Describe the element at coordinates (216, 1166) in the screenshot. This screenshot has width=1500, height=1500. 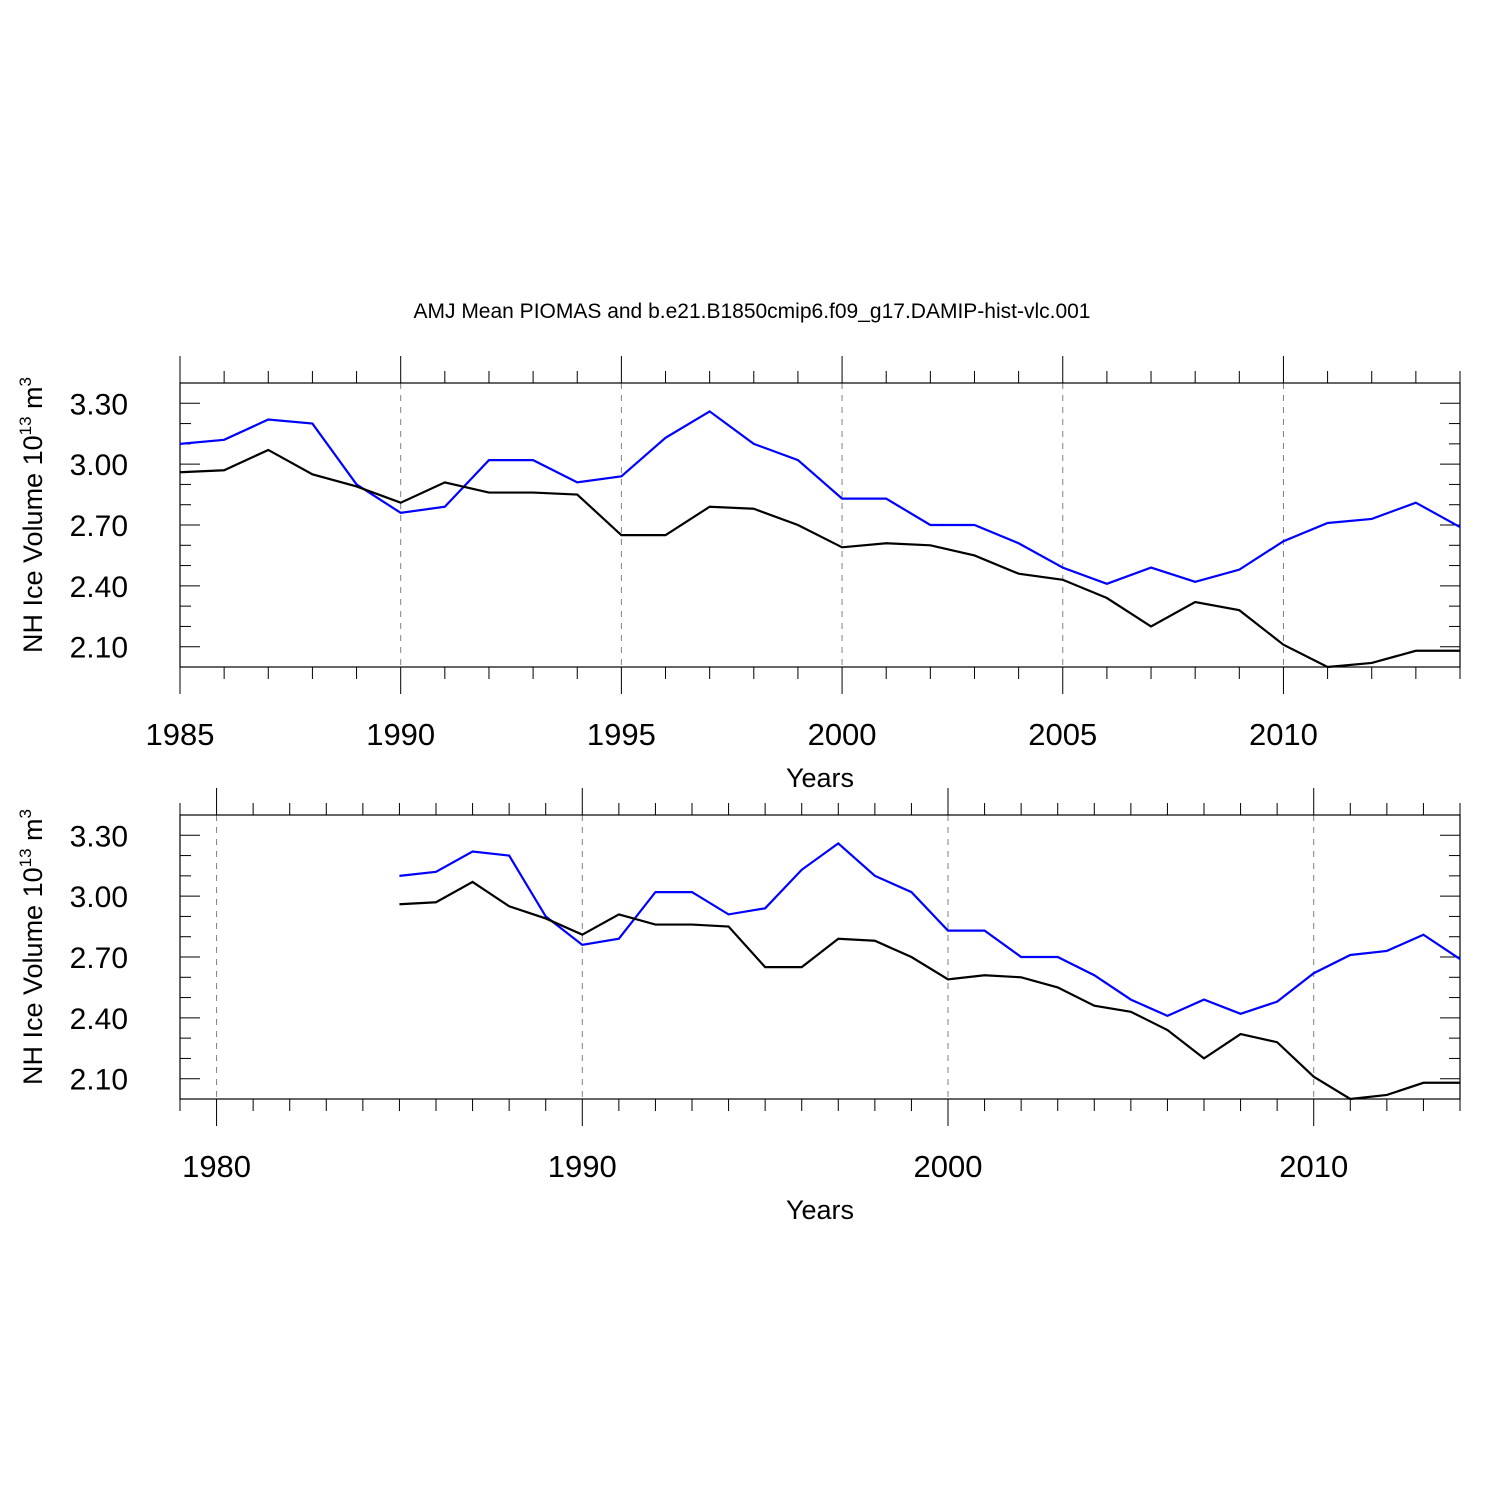
I see `x-tick-label: 1980` at that location.